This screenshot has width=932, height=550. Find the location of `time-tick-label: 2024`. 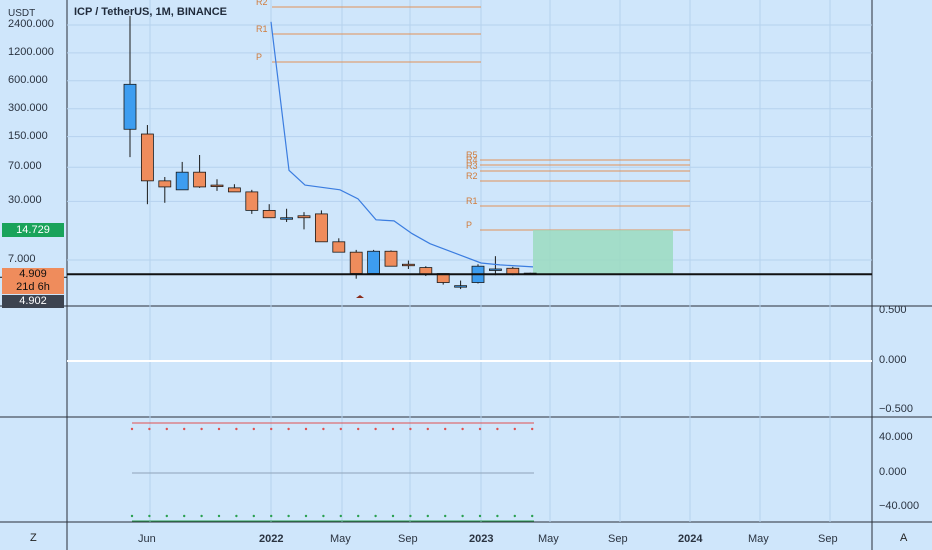

time-tick-label: 2024 is located at coordinates (690, 539).